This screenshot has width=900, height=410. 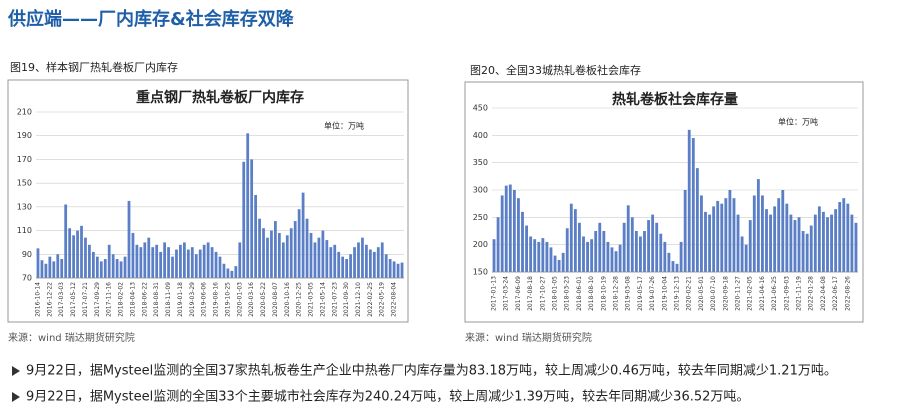 I want to click on y-tick-label: 400, so click(x=480, y=135).